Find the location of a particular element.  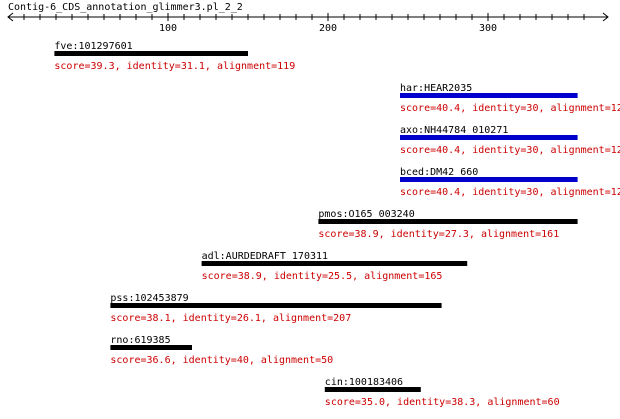

hit-label: rno:619385 is located at coordinates (140, 340).